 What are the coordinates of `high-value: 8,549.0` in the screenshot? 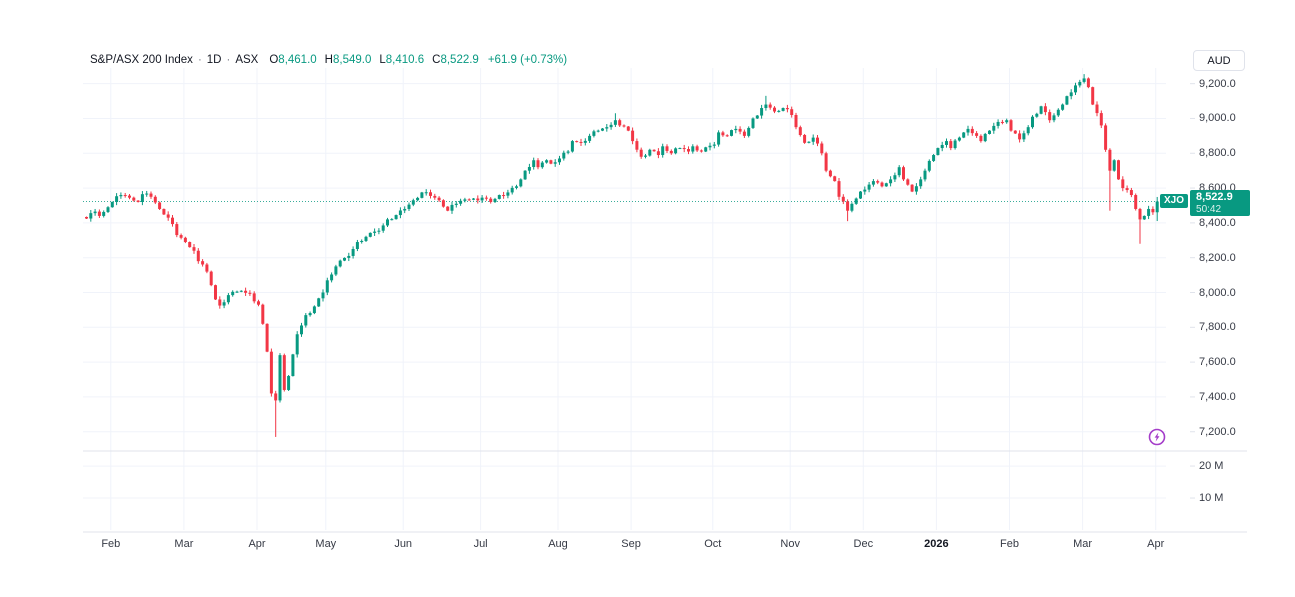 It's located at (352, 60).